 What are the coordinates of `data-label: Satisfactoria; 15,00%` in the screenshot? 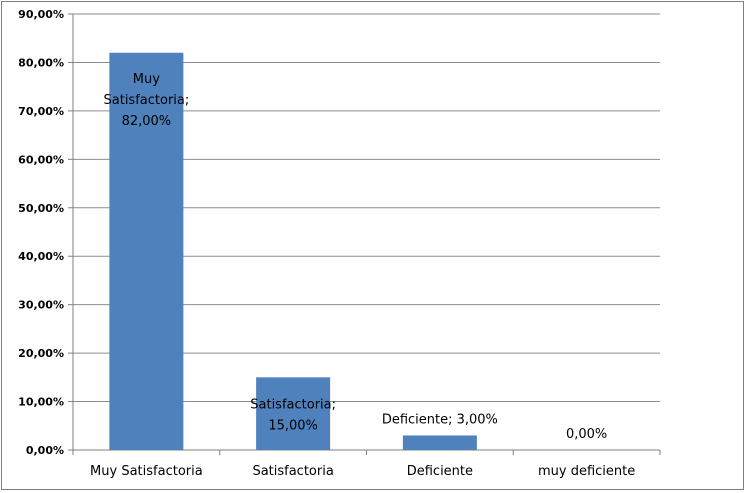 It's located at (293, 415).